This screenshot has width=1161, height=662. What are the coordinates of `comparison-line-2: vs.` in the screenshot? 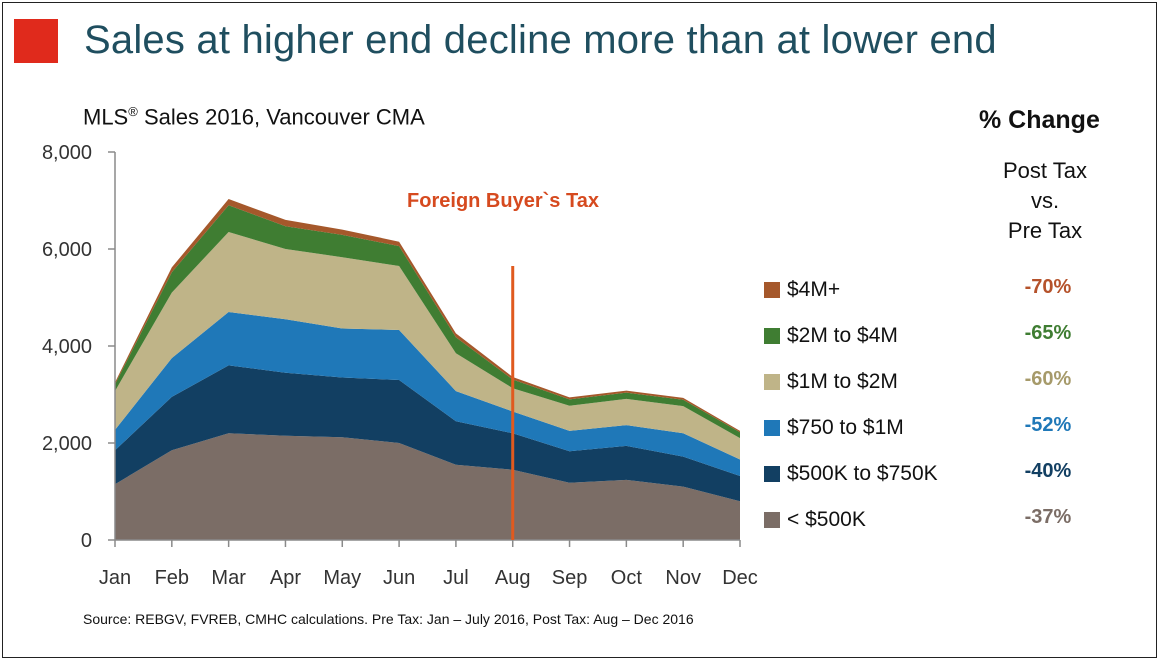 It's located at (1045, 200).